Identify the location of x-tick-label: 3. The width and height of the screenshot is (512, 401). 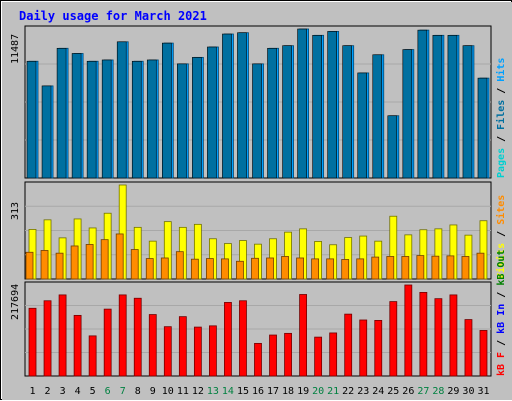
(63, 391).